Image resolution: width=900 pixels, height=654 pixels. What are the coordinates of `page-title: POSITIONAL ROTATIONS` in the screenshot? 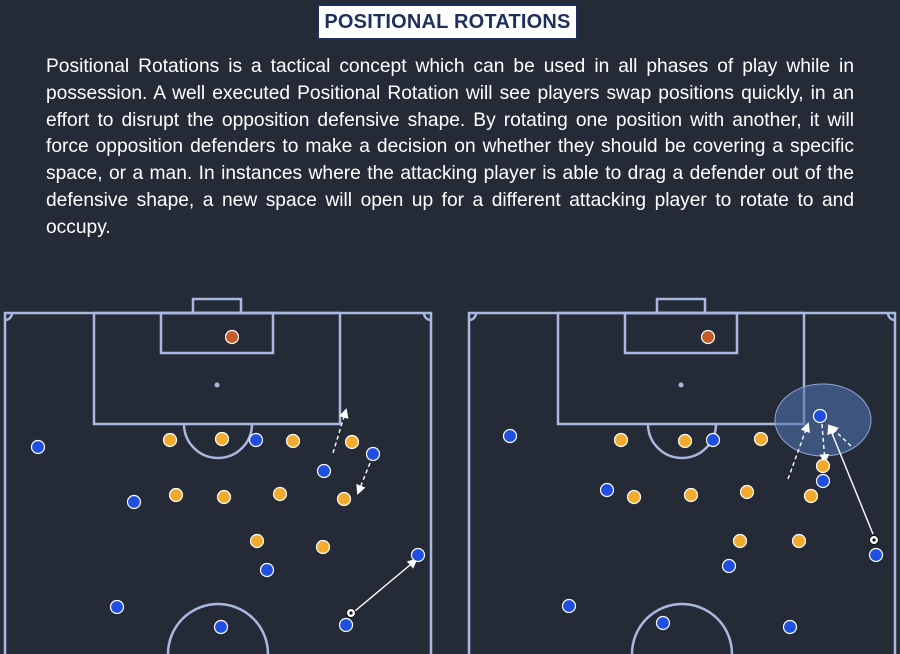 It's located at (447, 22).